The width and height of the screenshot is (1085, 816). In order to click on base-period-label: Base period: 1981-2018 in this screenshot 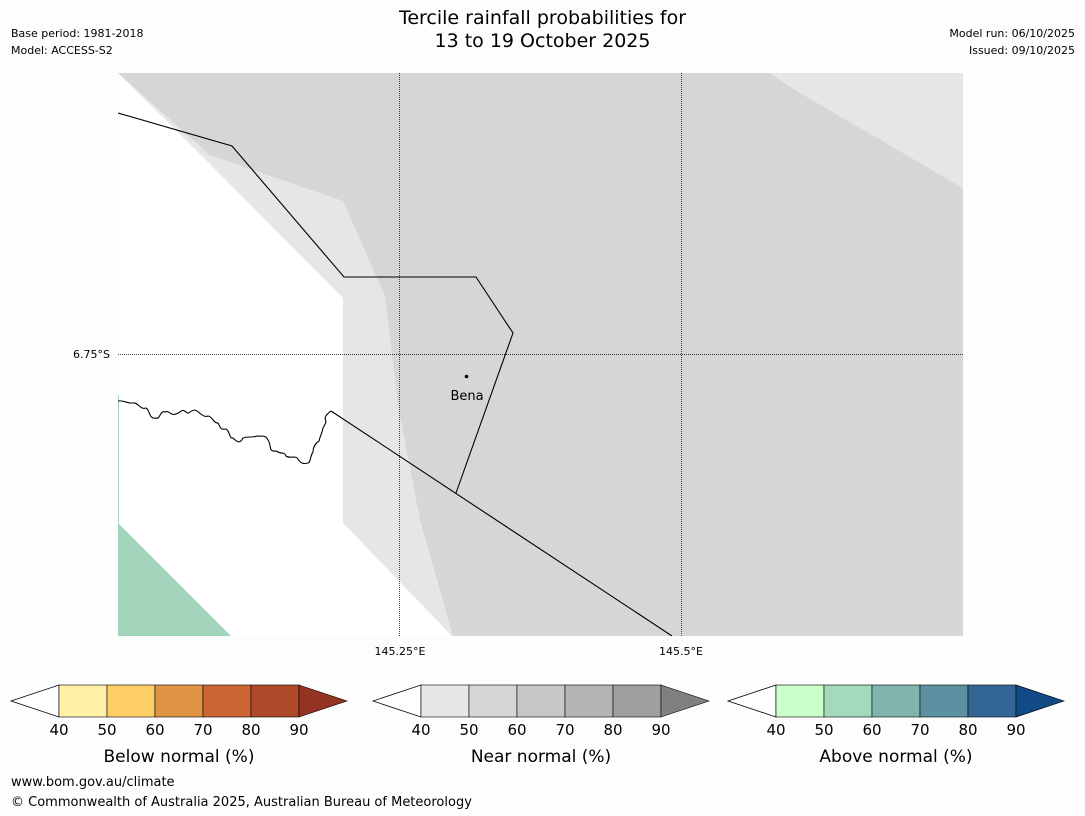, I will do `click(77, 33)`.